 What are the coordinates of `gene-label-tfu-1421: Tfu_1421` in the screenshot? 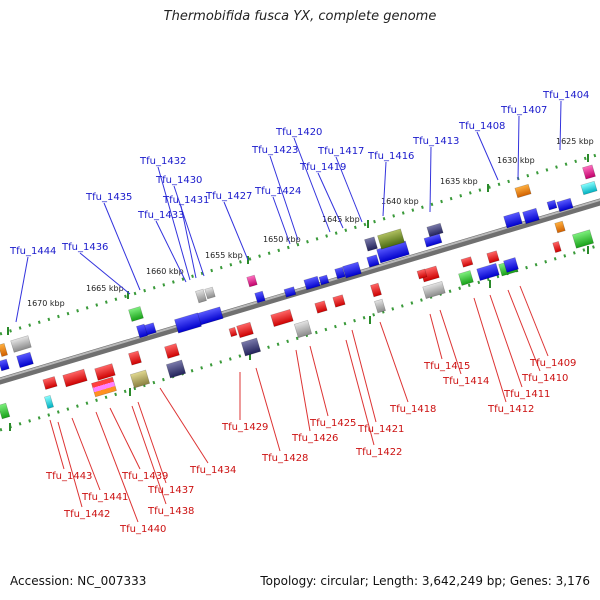 It's located at (380, 429).